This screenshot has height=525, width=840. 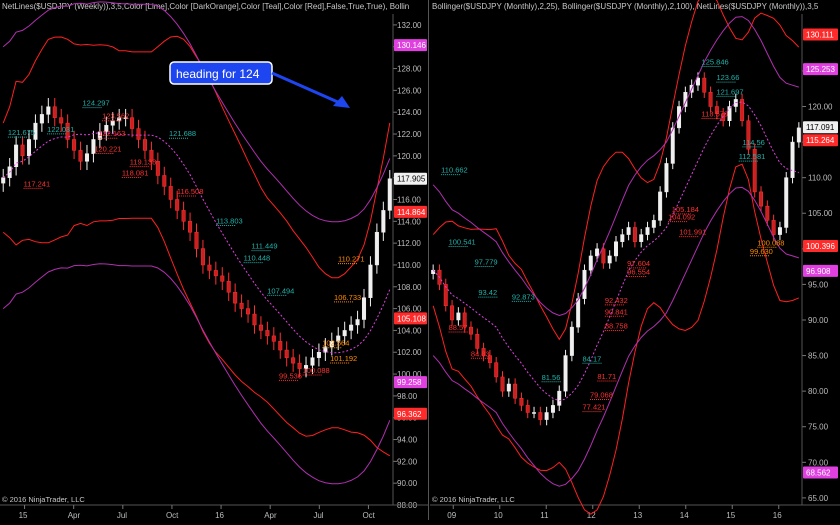 What do you see at coordinates (411, 318) in the screenshot?
I see `price-tag-label: 105.108` at bounding box center [411, 318].